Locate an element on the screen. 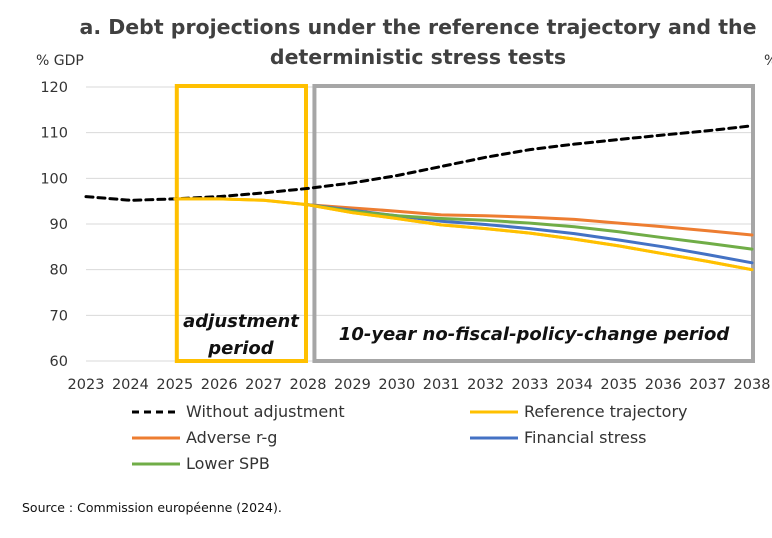 The width and height of the screenshot is (772, 538). x-tick-2034: 2034 is located at coordinates (574, 385).